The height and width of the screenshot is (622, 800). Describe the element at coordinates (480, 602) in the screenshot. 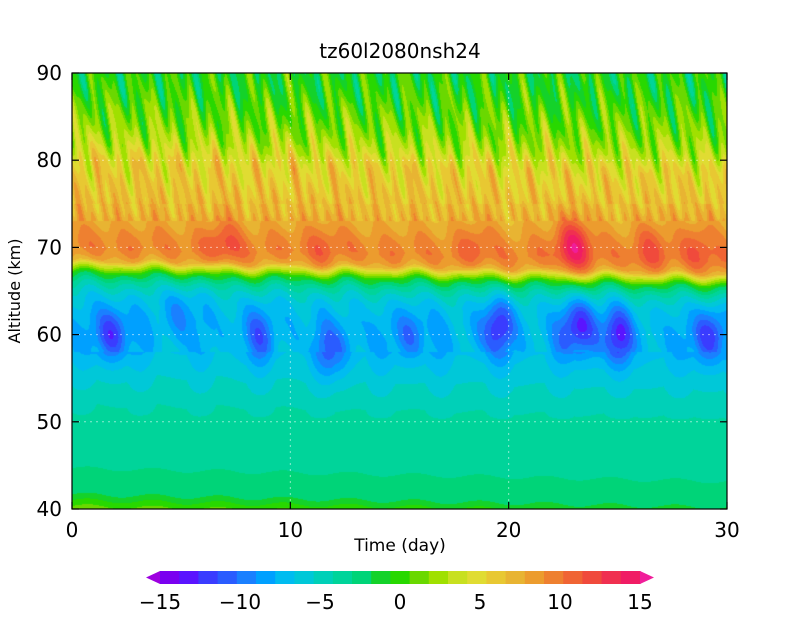

I see `colorbar-tick-label: 5` at that location.